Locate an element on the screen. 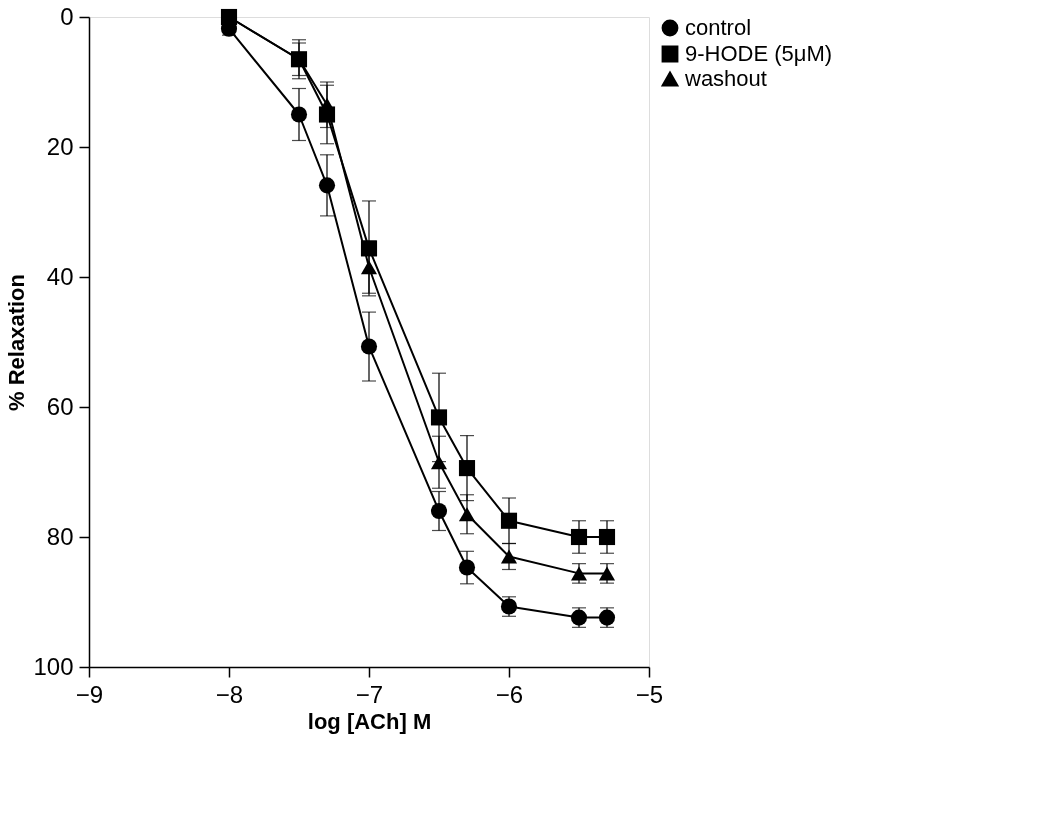  legend-label: control is located at coordinates (718, 27).